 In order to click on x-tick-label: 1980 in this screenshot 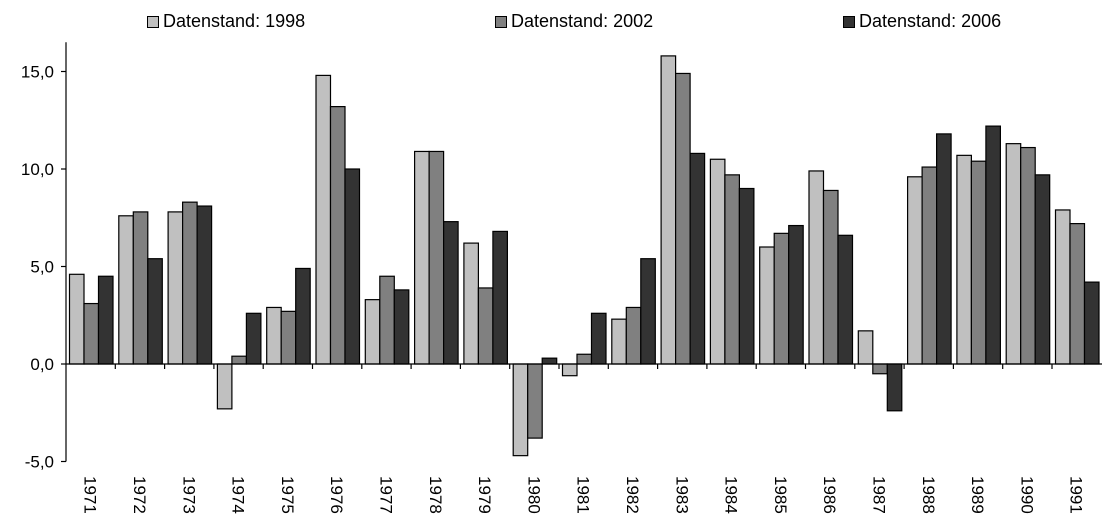, I will do `click(533, 495)`.